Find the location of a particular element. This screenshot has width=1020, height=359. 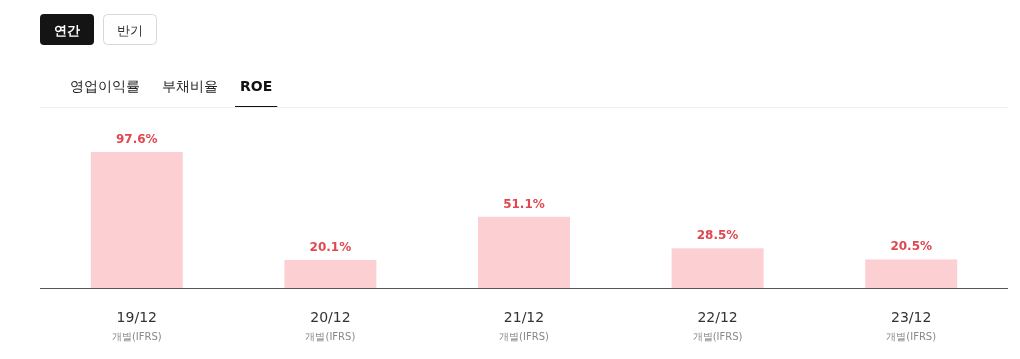

data-label: 51.1% is located at coordinates (524, 203).